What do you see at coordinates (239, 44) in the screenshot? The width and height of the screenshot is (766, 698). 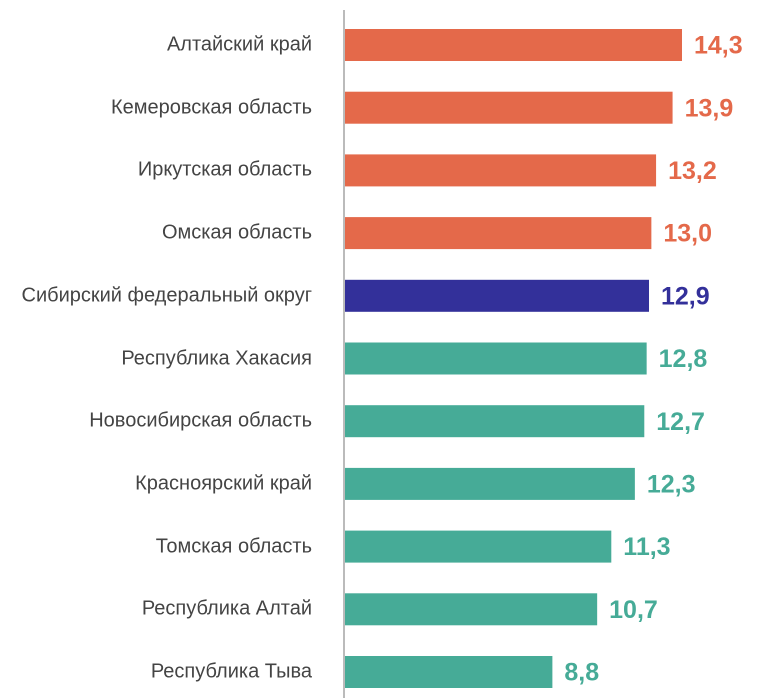 I see `category-label: Алтайский край` at bounding box center [239, 44].